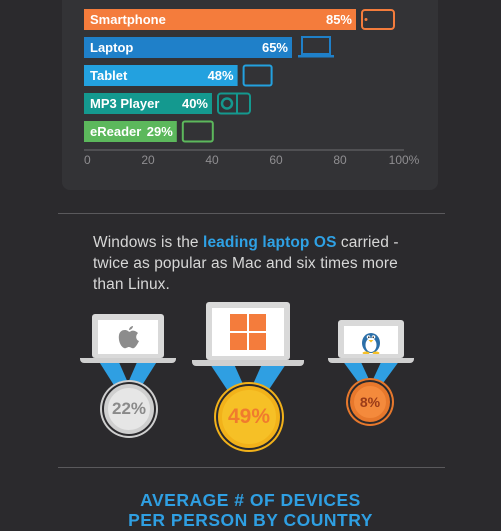  I want to click on smartphone-icon, so click(378, 19).